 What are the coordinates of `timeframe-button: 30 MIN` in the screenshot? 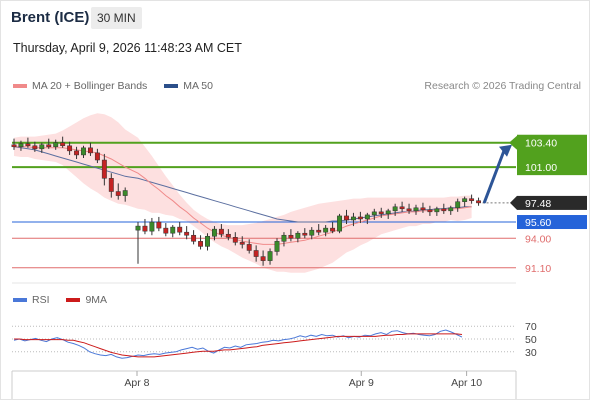 It's located at (116, 18).